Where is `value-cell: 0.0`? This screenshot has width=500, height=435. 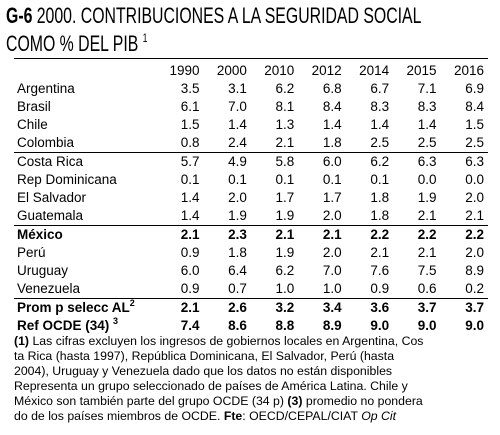 value-cell: 0.0 is located at coordinates (474, 179).